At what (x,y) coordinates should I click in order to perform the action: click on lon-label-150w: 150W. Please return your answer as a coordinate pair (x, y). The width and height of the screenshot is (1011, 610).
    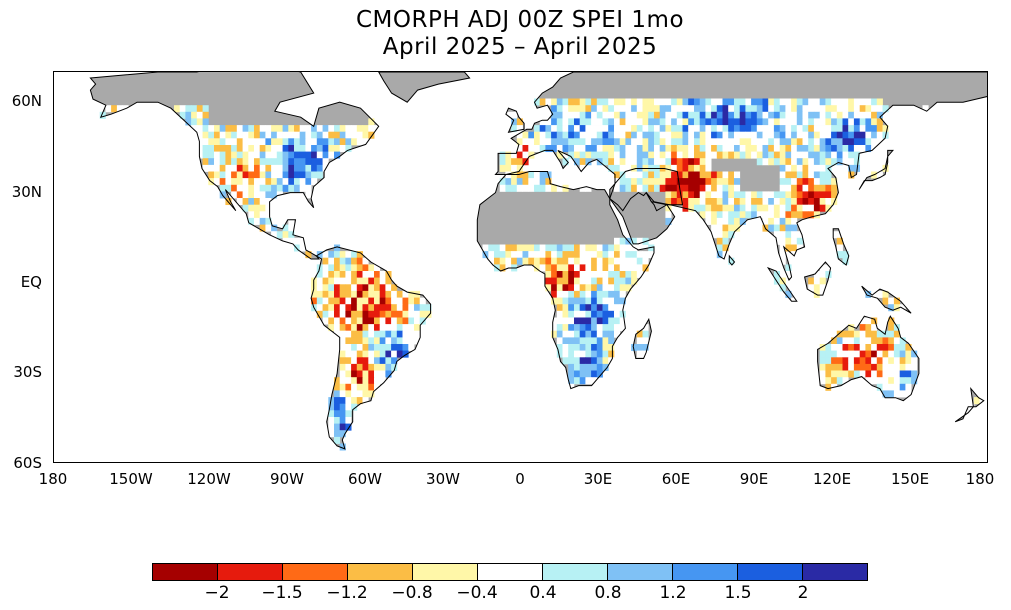
    Looking at the image, I should click on (131, 479).